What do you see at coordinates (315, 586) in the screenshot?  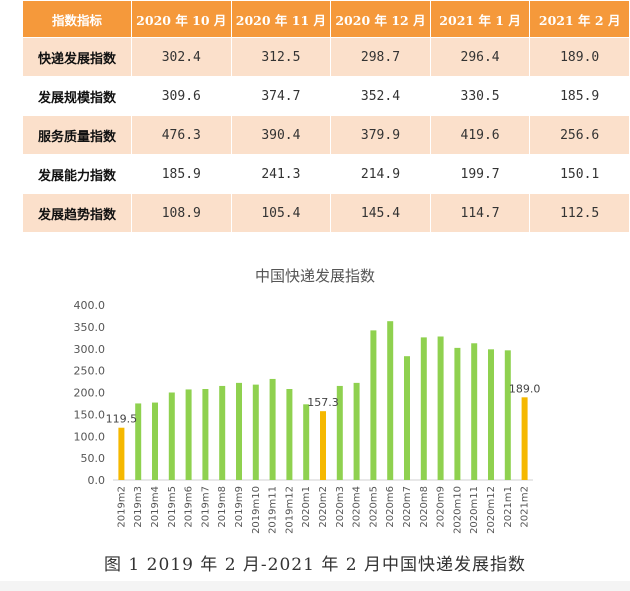 I see `bottom-bar` at bounding box center [315, 586].